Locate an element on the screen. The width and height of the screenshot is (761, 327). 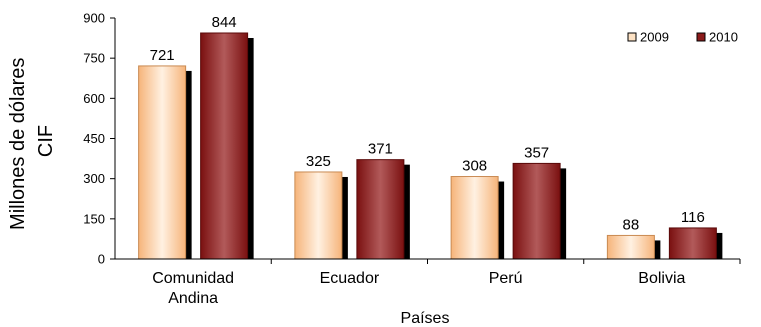
data-label: 116 is located at coordinates (693, 217).